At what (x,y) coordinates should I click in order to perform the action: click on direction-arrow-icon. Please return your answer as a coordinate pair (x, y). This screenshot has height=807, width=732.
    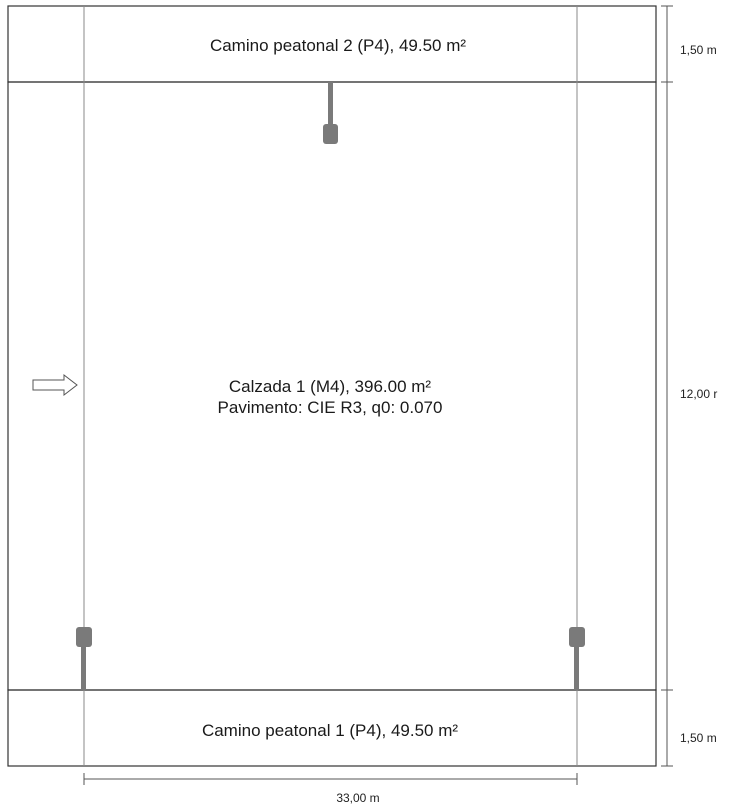
    Looking at the image, I should click on (55, 385).